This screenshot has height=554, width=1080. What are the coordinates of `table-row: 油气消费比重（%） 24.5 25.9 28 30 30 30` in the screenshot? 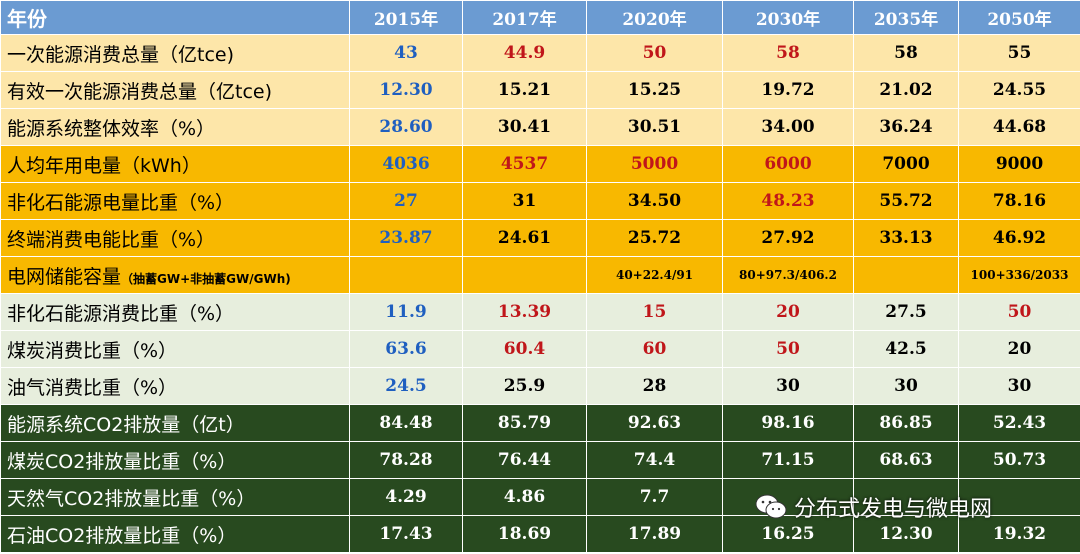 It's located at (540, 386).